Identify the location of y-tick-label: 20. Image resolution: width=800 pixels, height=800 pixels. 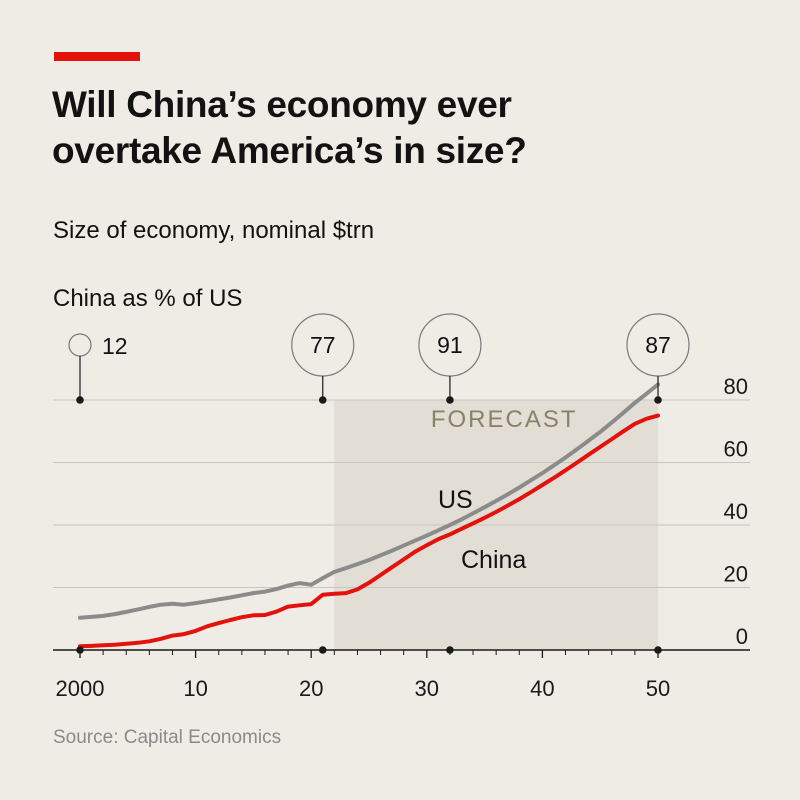
(736, 574).